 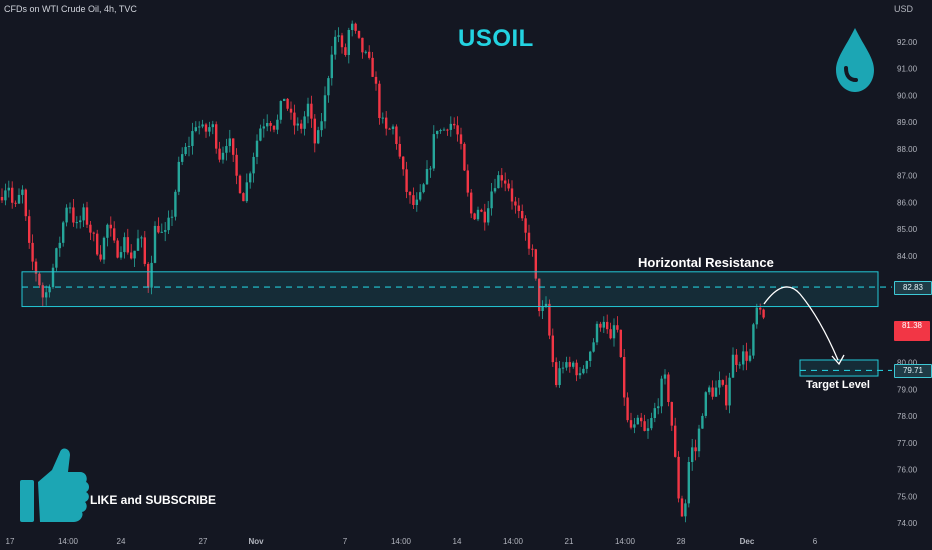 I want to click on symbol-title: CFDs on WTI Crude Oil, 4h, TVC, so click(x=70, y=9).